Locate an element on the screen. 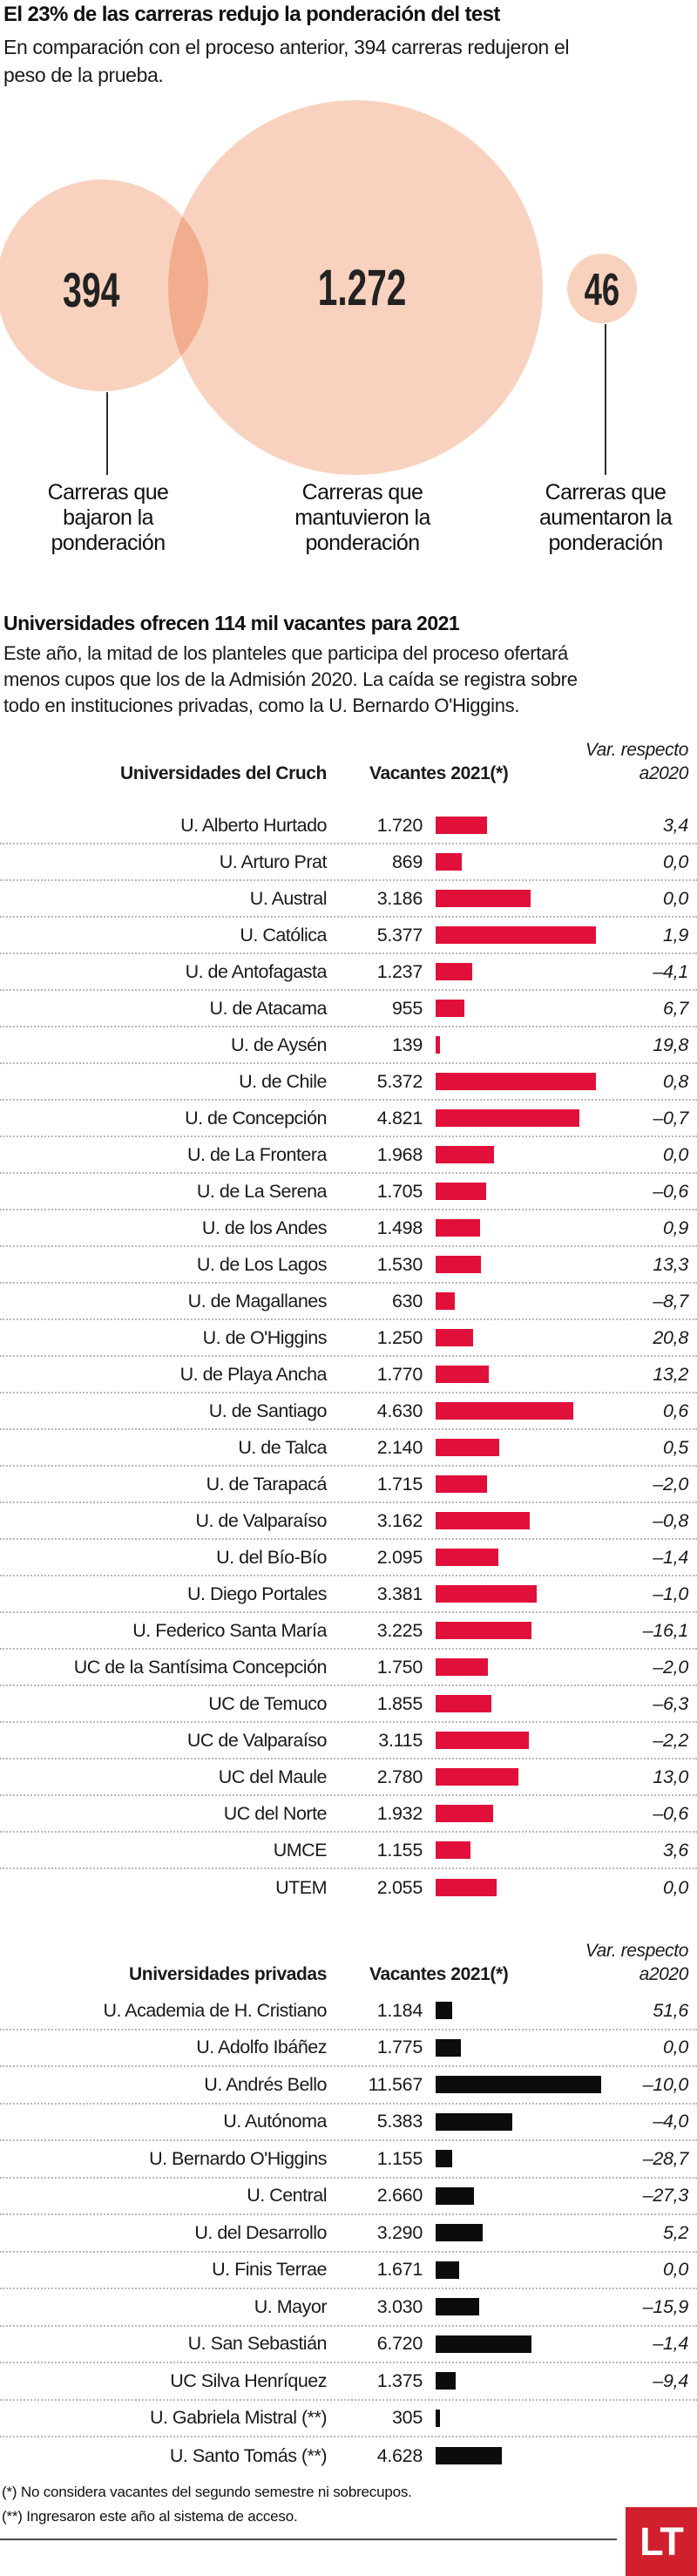  page-subtitle-line-2: peso de la prueba. is located at coordinates (83, 75).